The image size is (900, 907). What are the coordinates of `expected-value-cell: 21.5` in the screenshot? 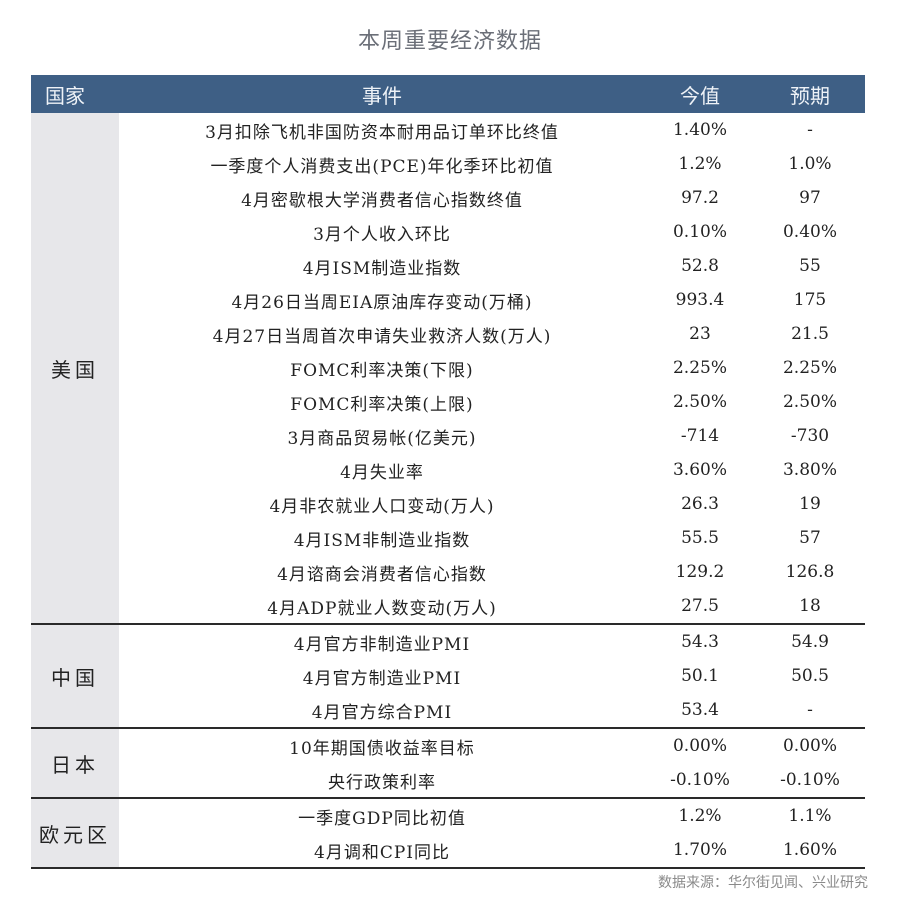 It's located at (810, 334).